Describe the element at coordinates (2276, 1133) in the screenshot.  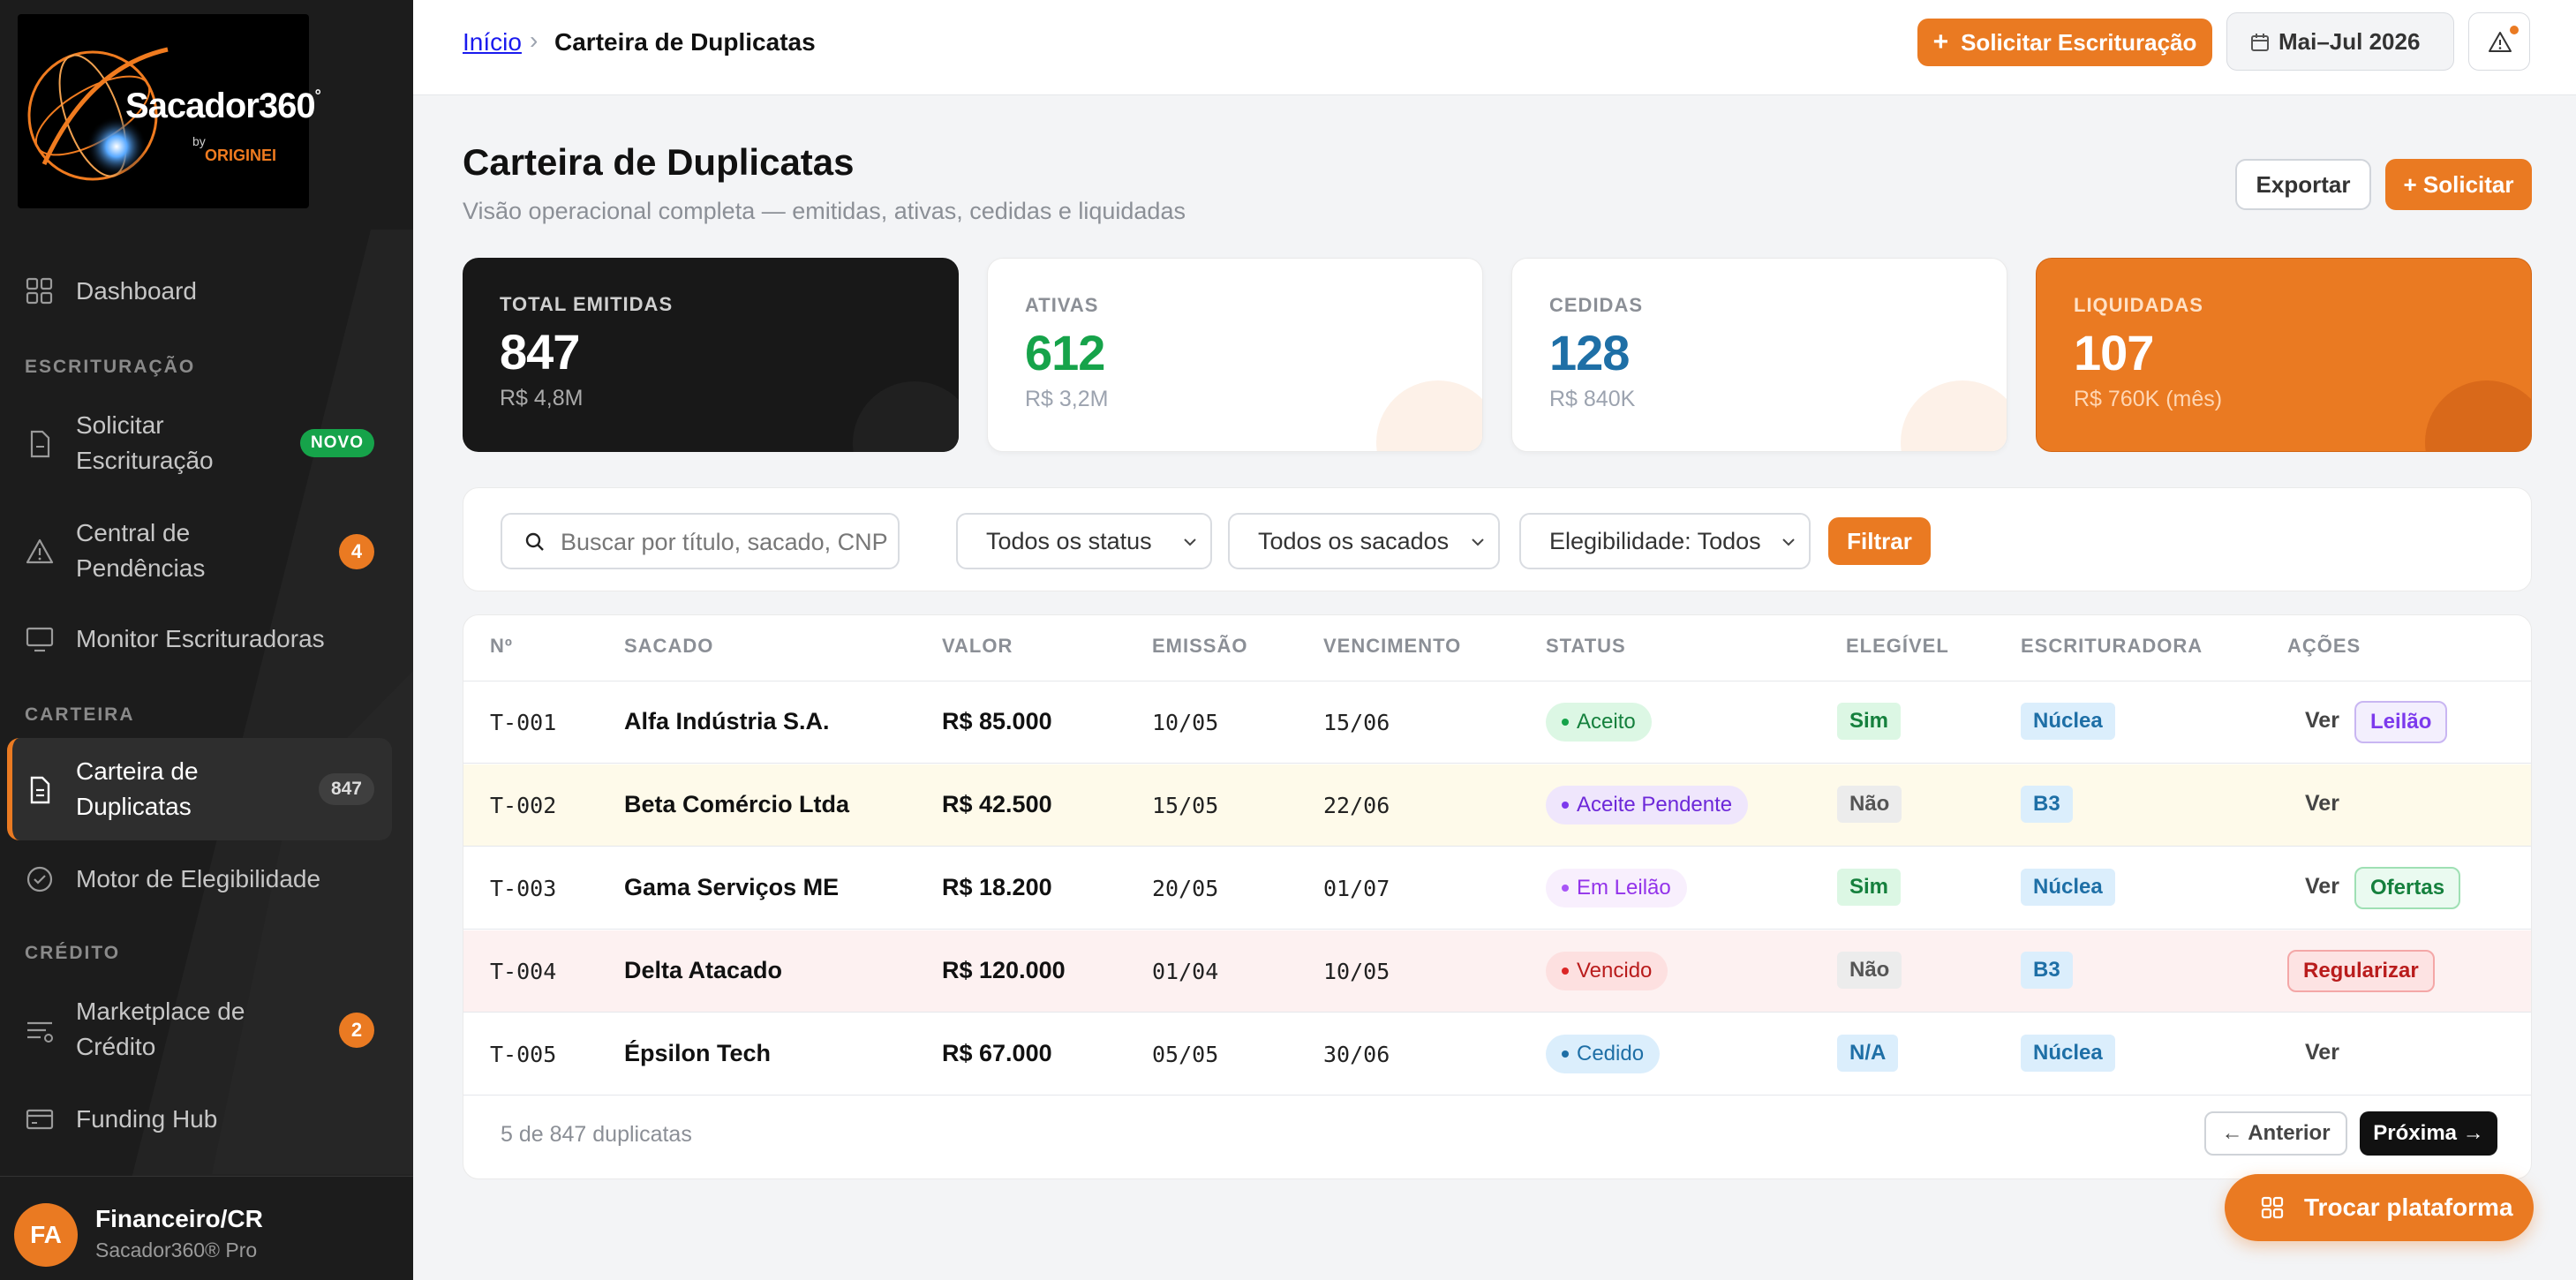
I see `previous-page-button: ← Anterior` at that location.